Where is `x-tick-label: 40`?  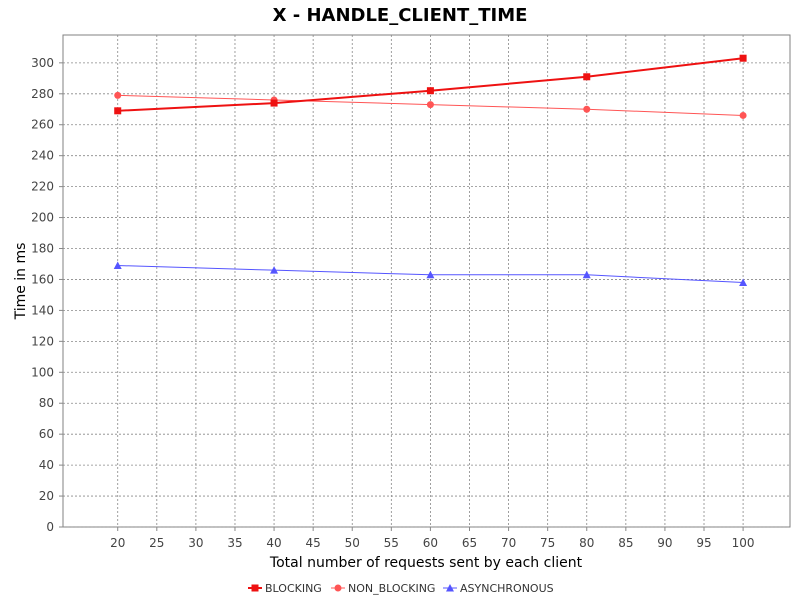
x-tick-label: 40 is located at coordinates (273, 543).